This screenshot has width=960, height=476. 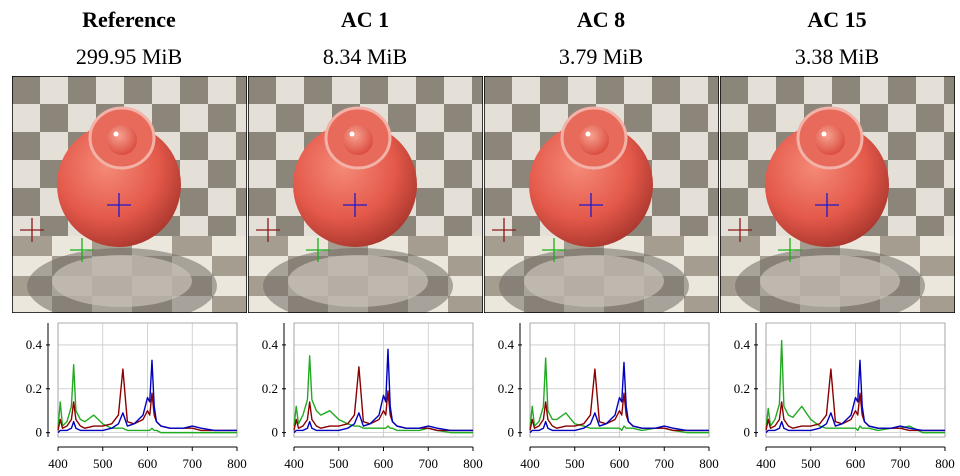 I want to click on panel-size: 299.95 MiB, so click(x=129, y=56).